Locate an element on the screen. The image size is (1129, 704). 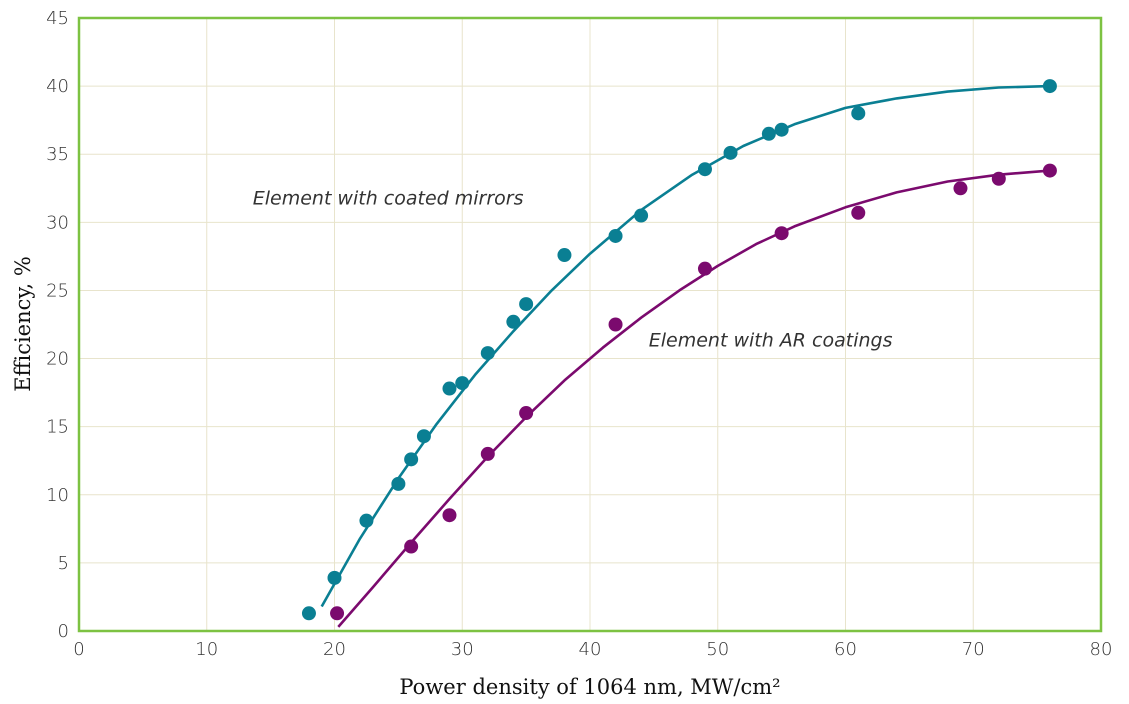
x-axis-title: Power density of 1064 nm, MW/cm² is located at coordinates (589, 687).